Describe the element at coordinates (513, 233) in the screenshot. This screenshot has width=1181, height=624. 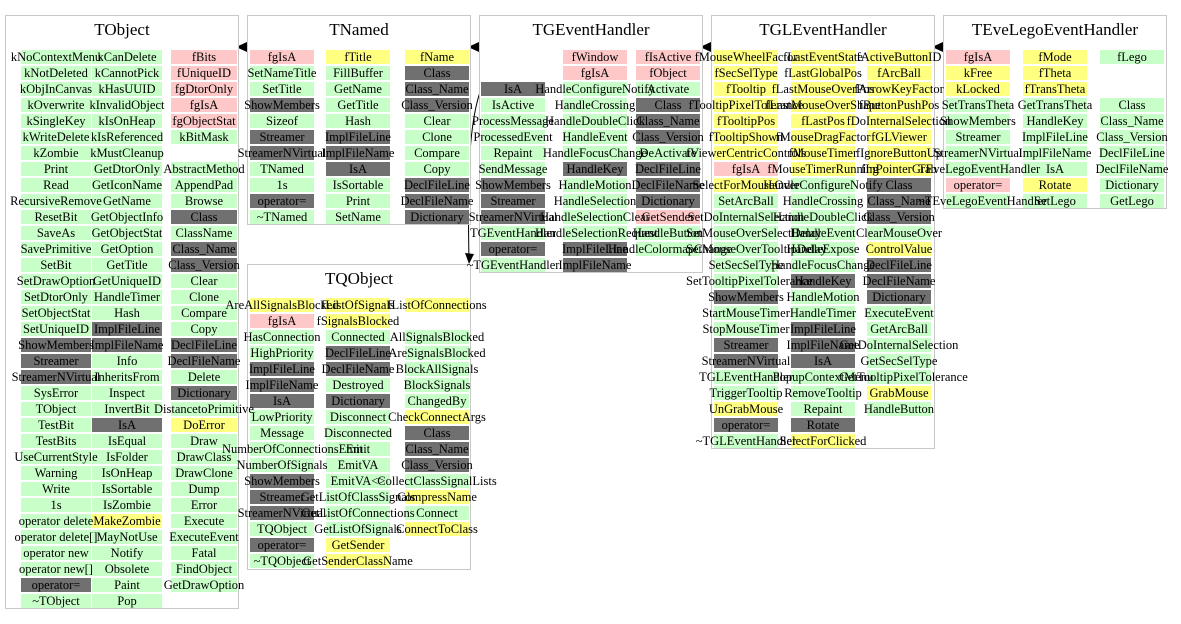
I see `member-method: TGEventHandler` at that location.